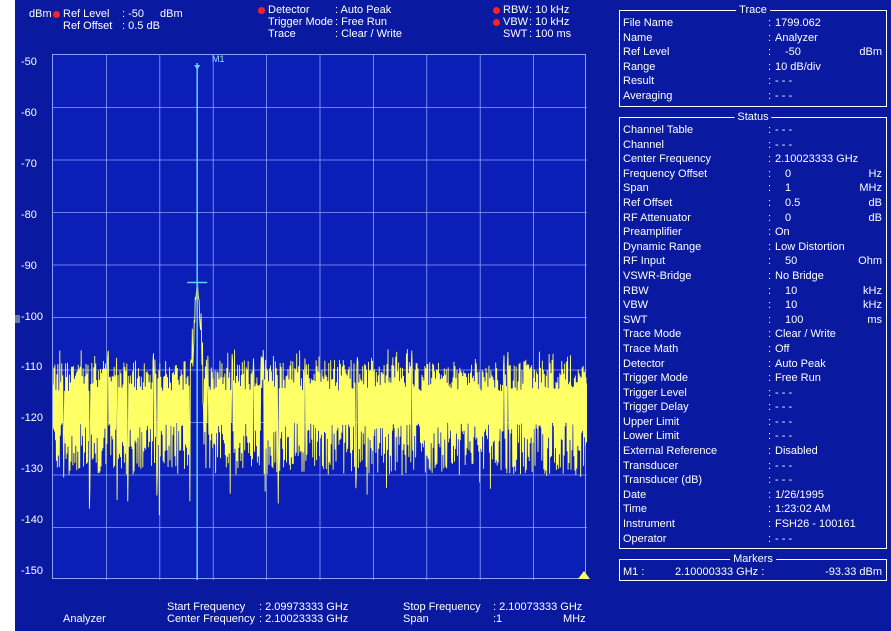 The height and width of the screenshot is (631, 891). I want to click on ref-level-label: Ref Level, so click(81, 14).